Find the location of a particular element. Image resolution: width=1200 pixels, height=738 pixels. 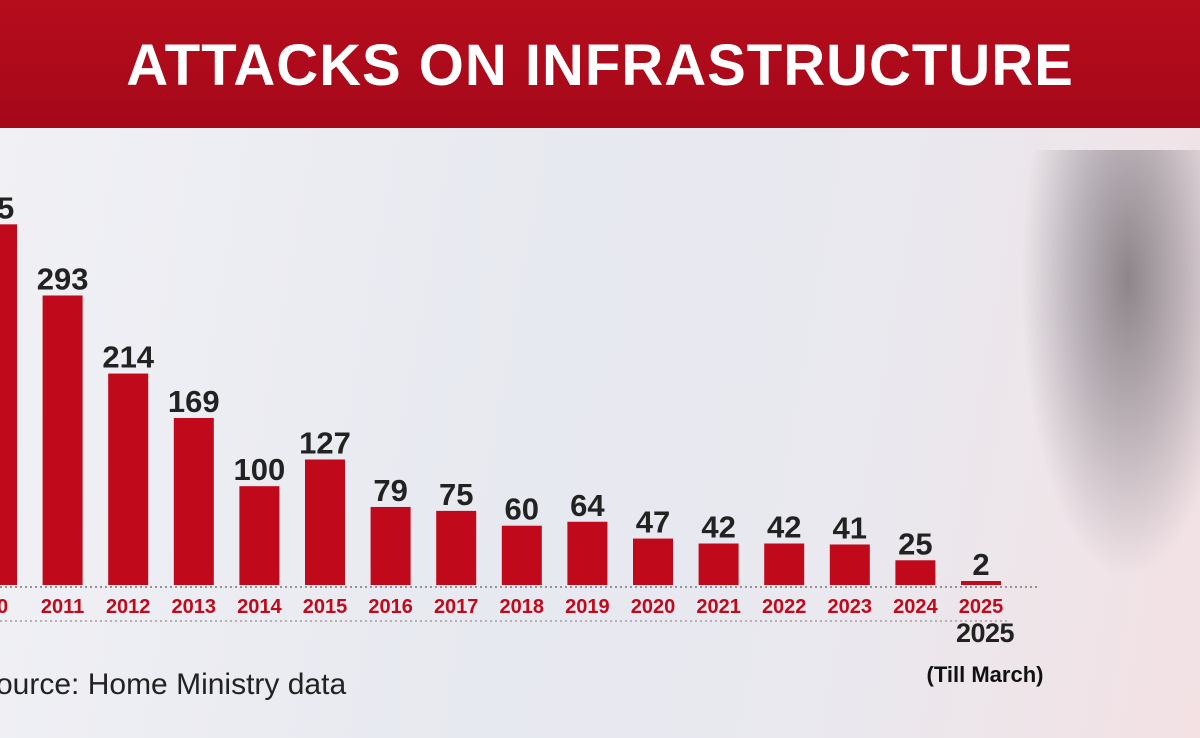

bar-2021 is located at coordinates (718, 564).